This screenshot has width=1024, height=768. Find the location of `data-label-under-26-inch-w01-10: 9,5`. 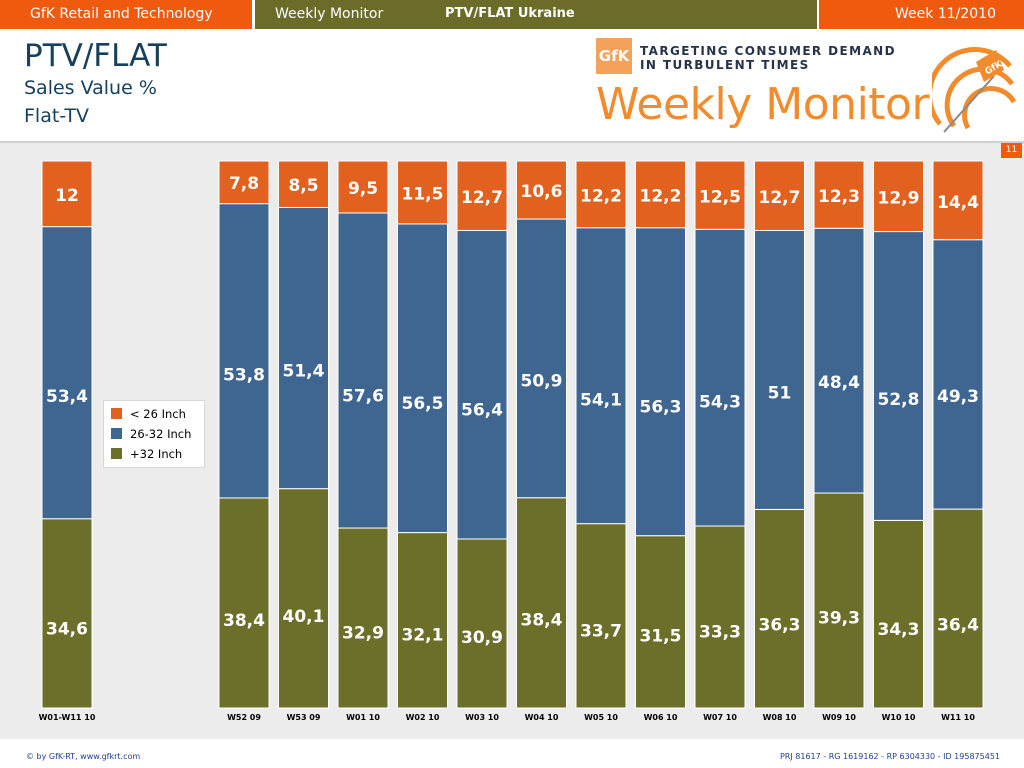

data-label-under-26-inch-w01-10: 9,5 is located at coordinates (363, 189).